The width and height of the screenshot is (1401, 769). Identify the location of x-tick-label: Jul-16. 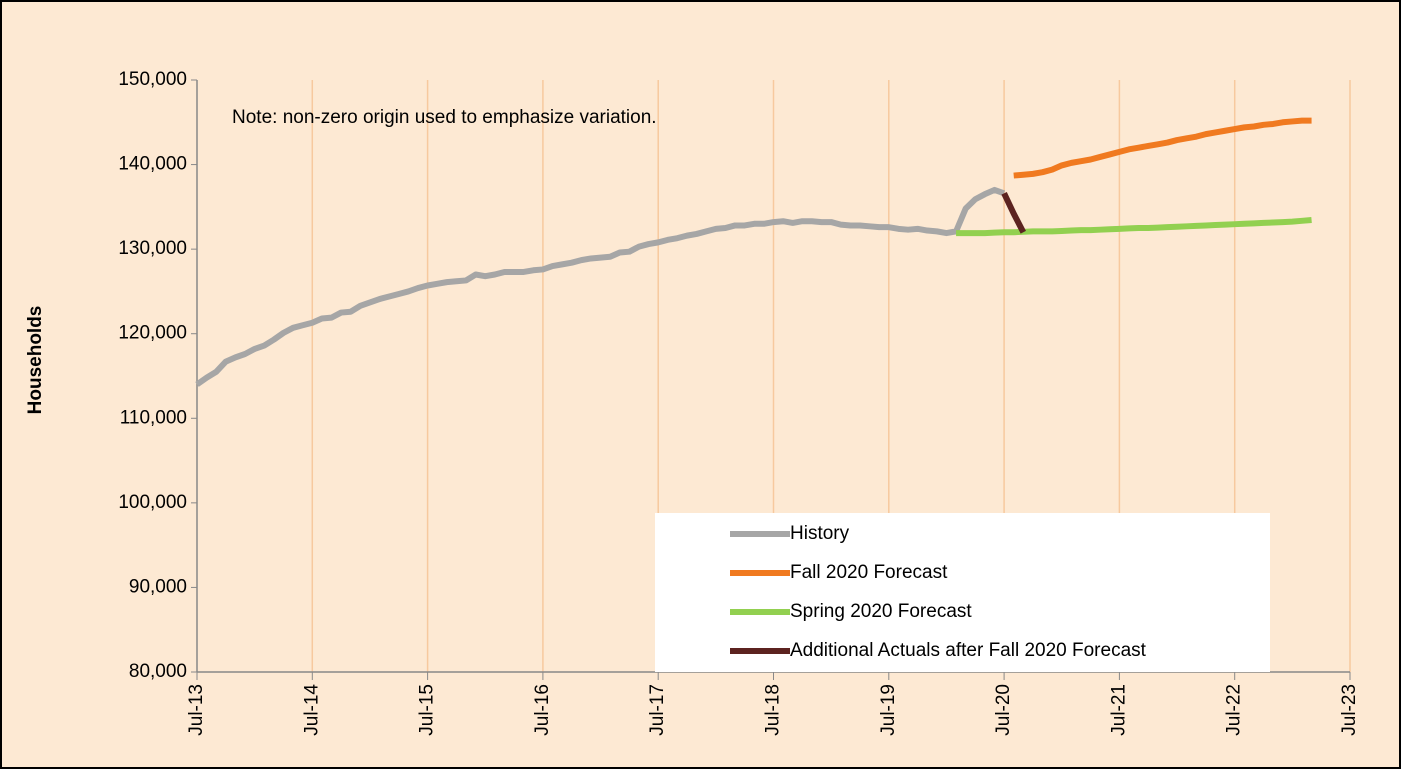
(542, 710).